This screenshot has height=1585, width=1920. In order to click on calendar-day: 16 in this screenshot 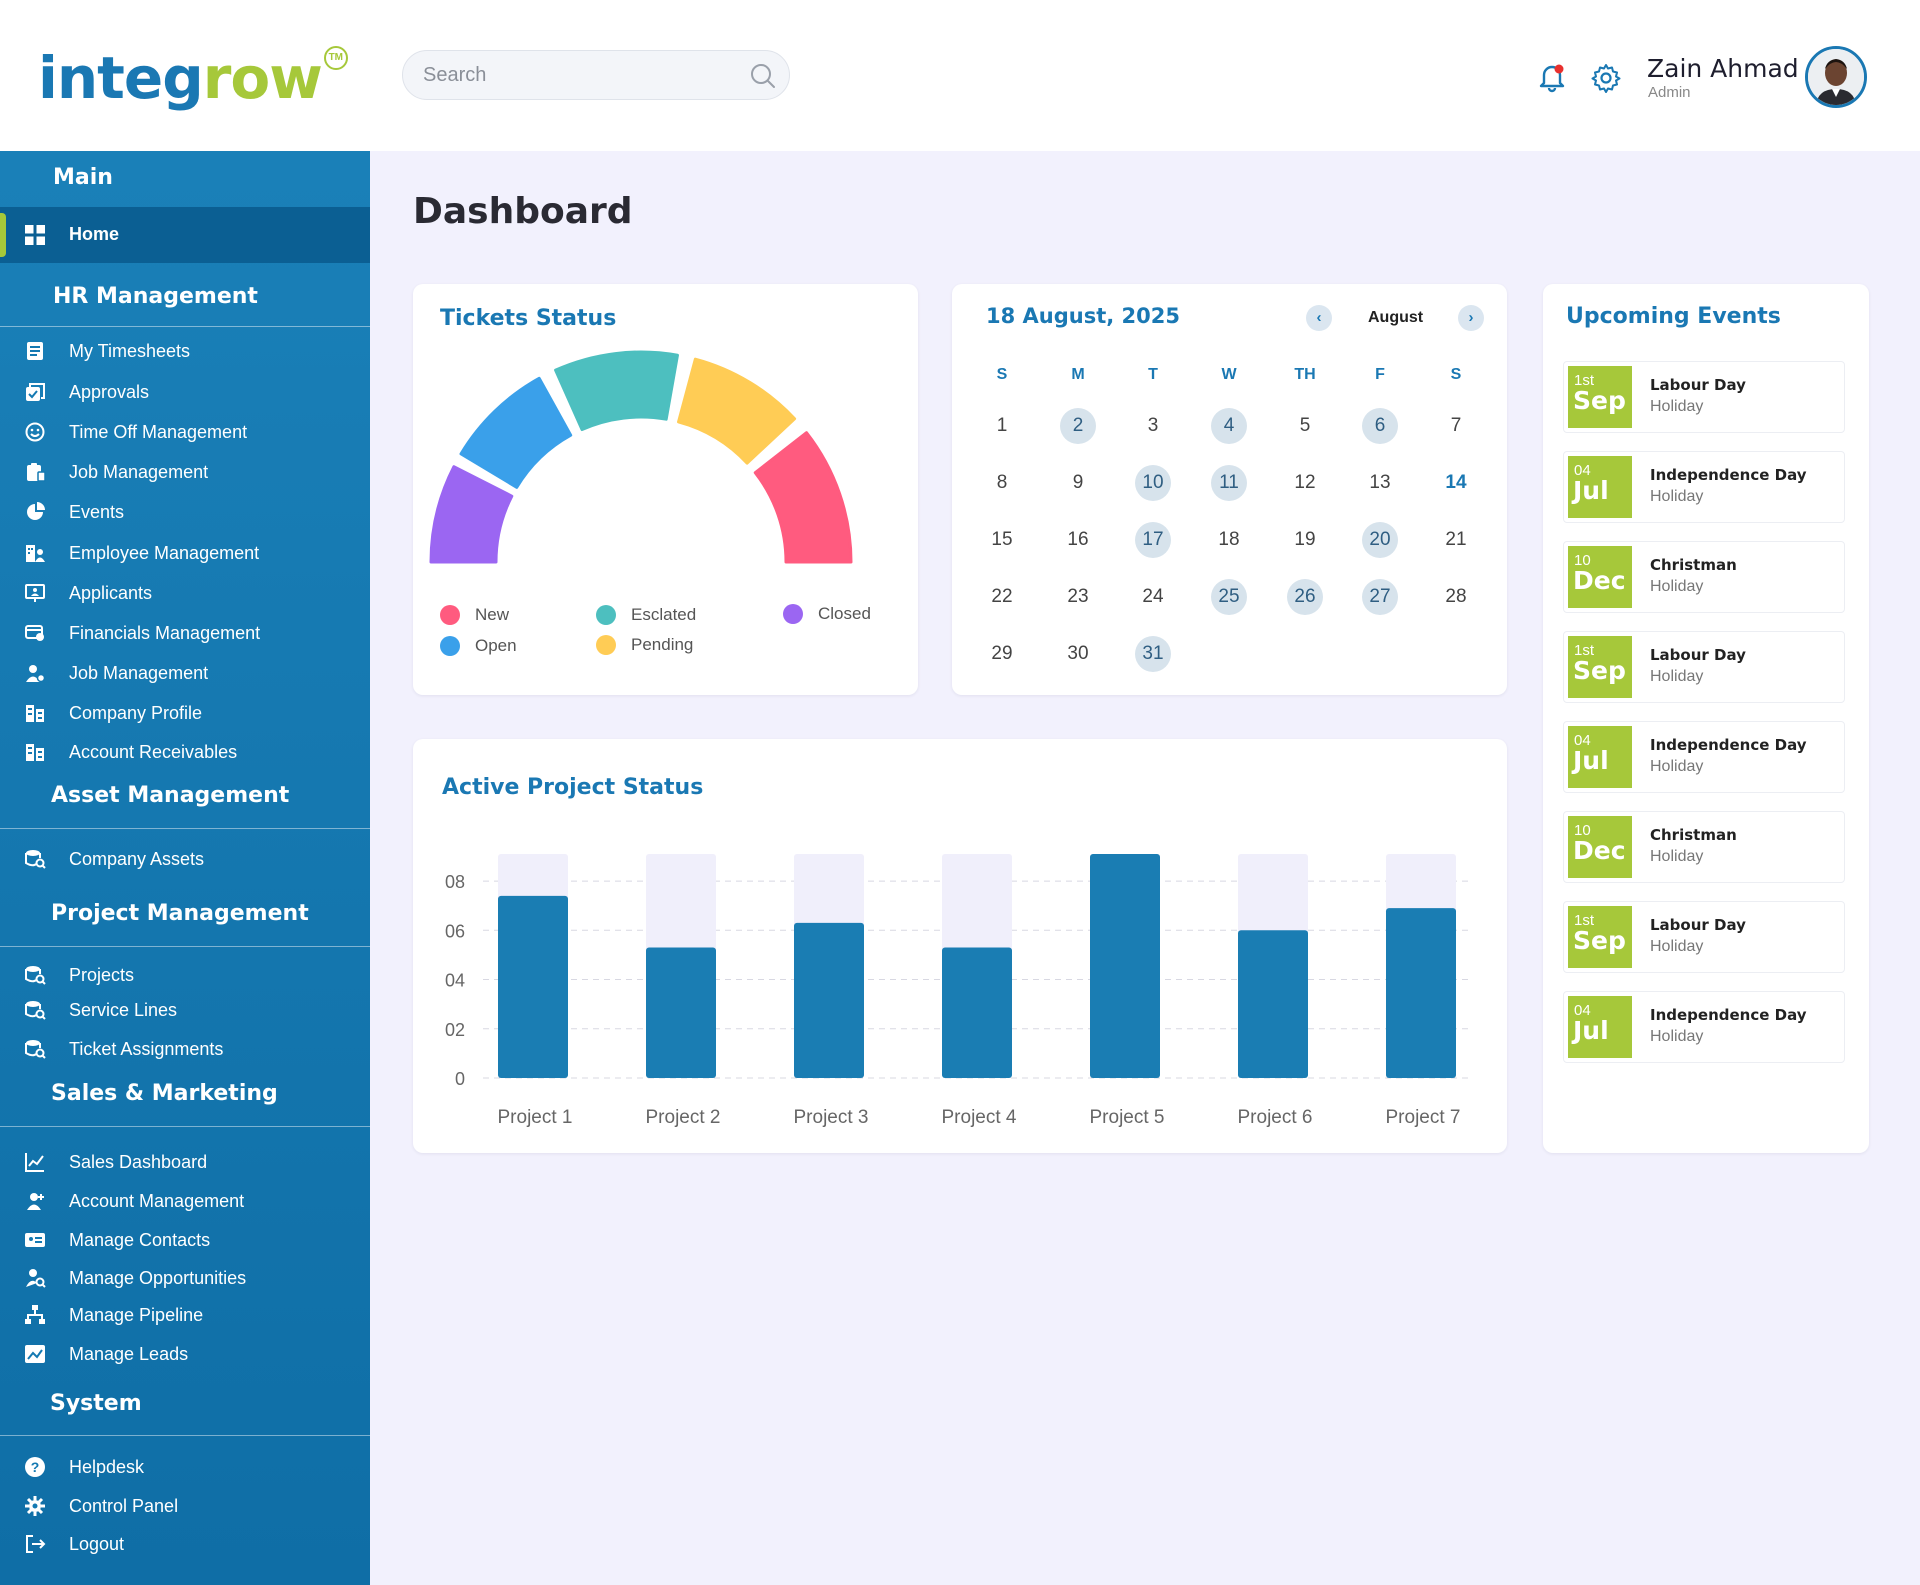, I will do `click(1078, 539)`.